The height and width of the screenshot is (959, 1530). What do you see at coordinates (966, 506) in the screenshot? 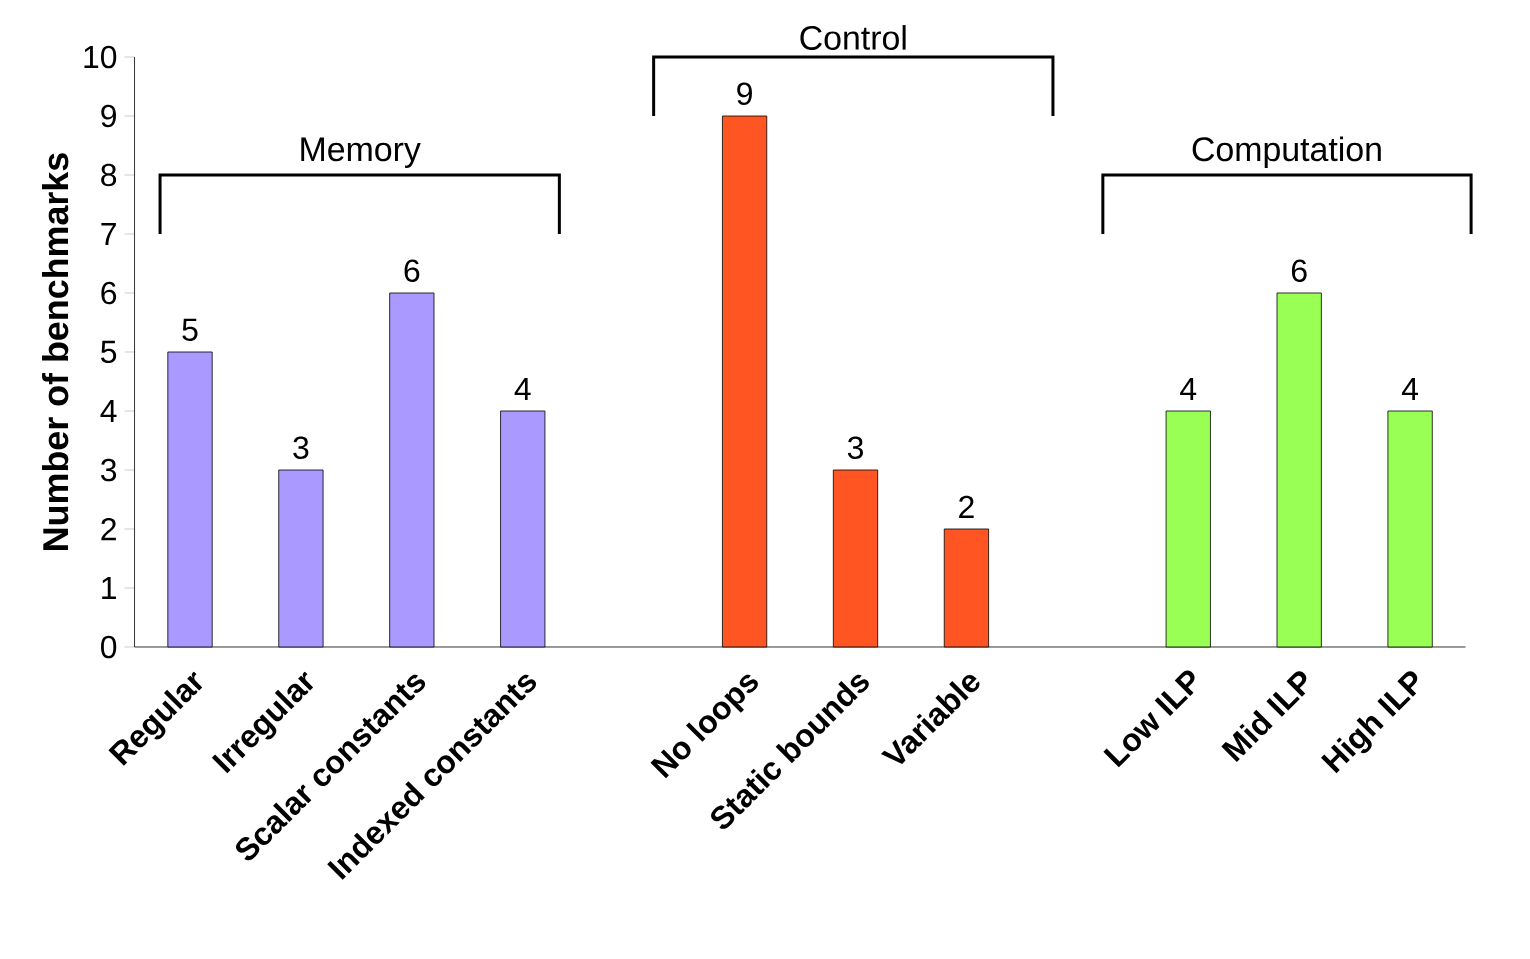
I see `data-label: 2` at bounding box center [966, 506].